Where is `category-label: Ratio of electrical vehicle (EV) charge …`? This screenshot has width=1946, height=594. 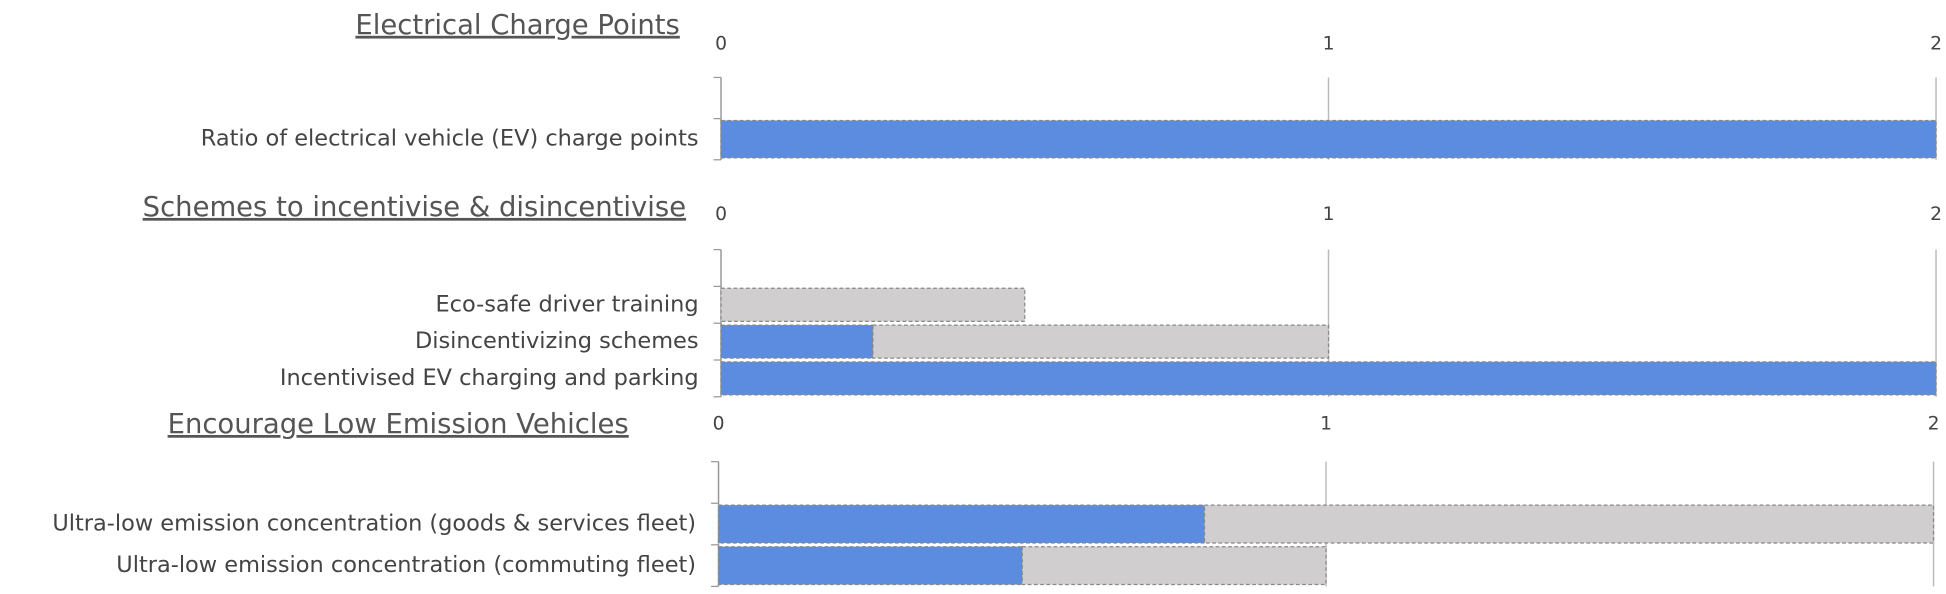 category-label: Ratio of electrical vehicle (EV) charge … is located at coordinates (450, 139).